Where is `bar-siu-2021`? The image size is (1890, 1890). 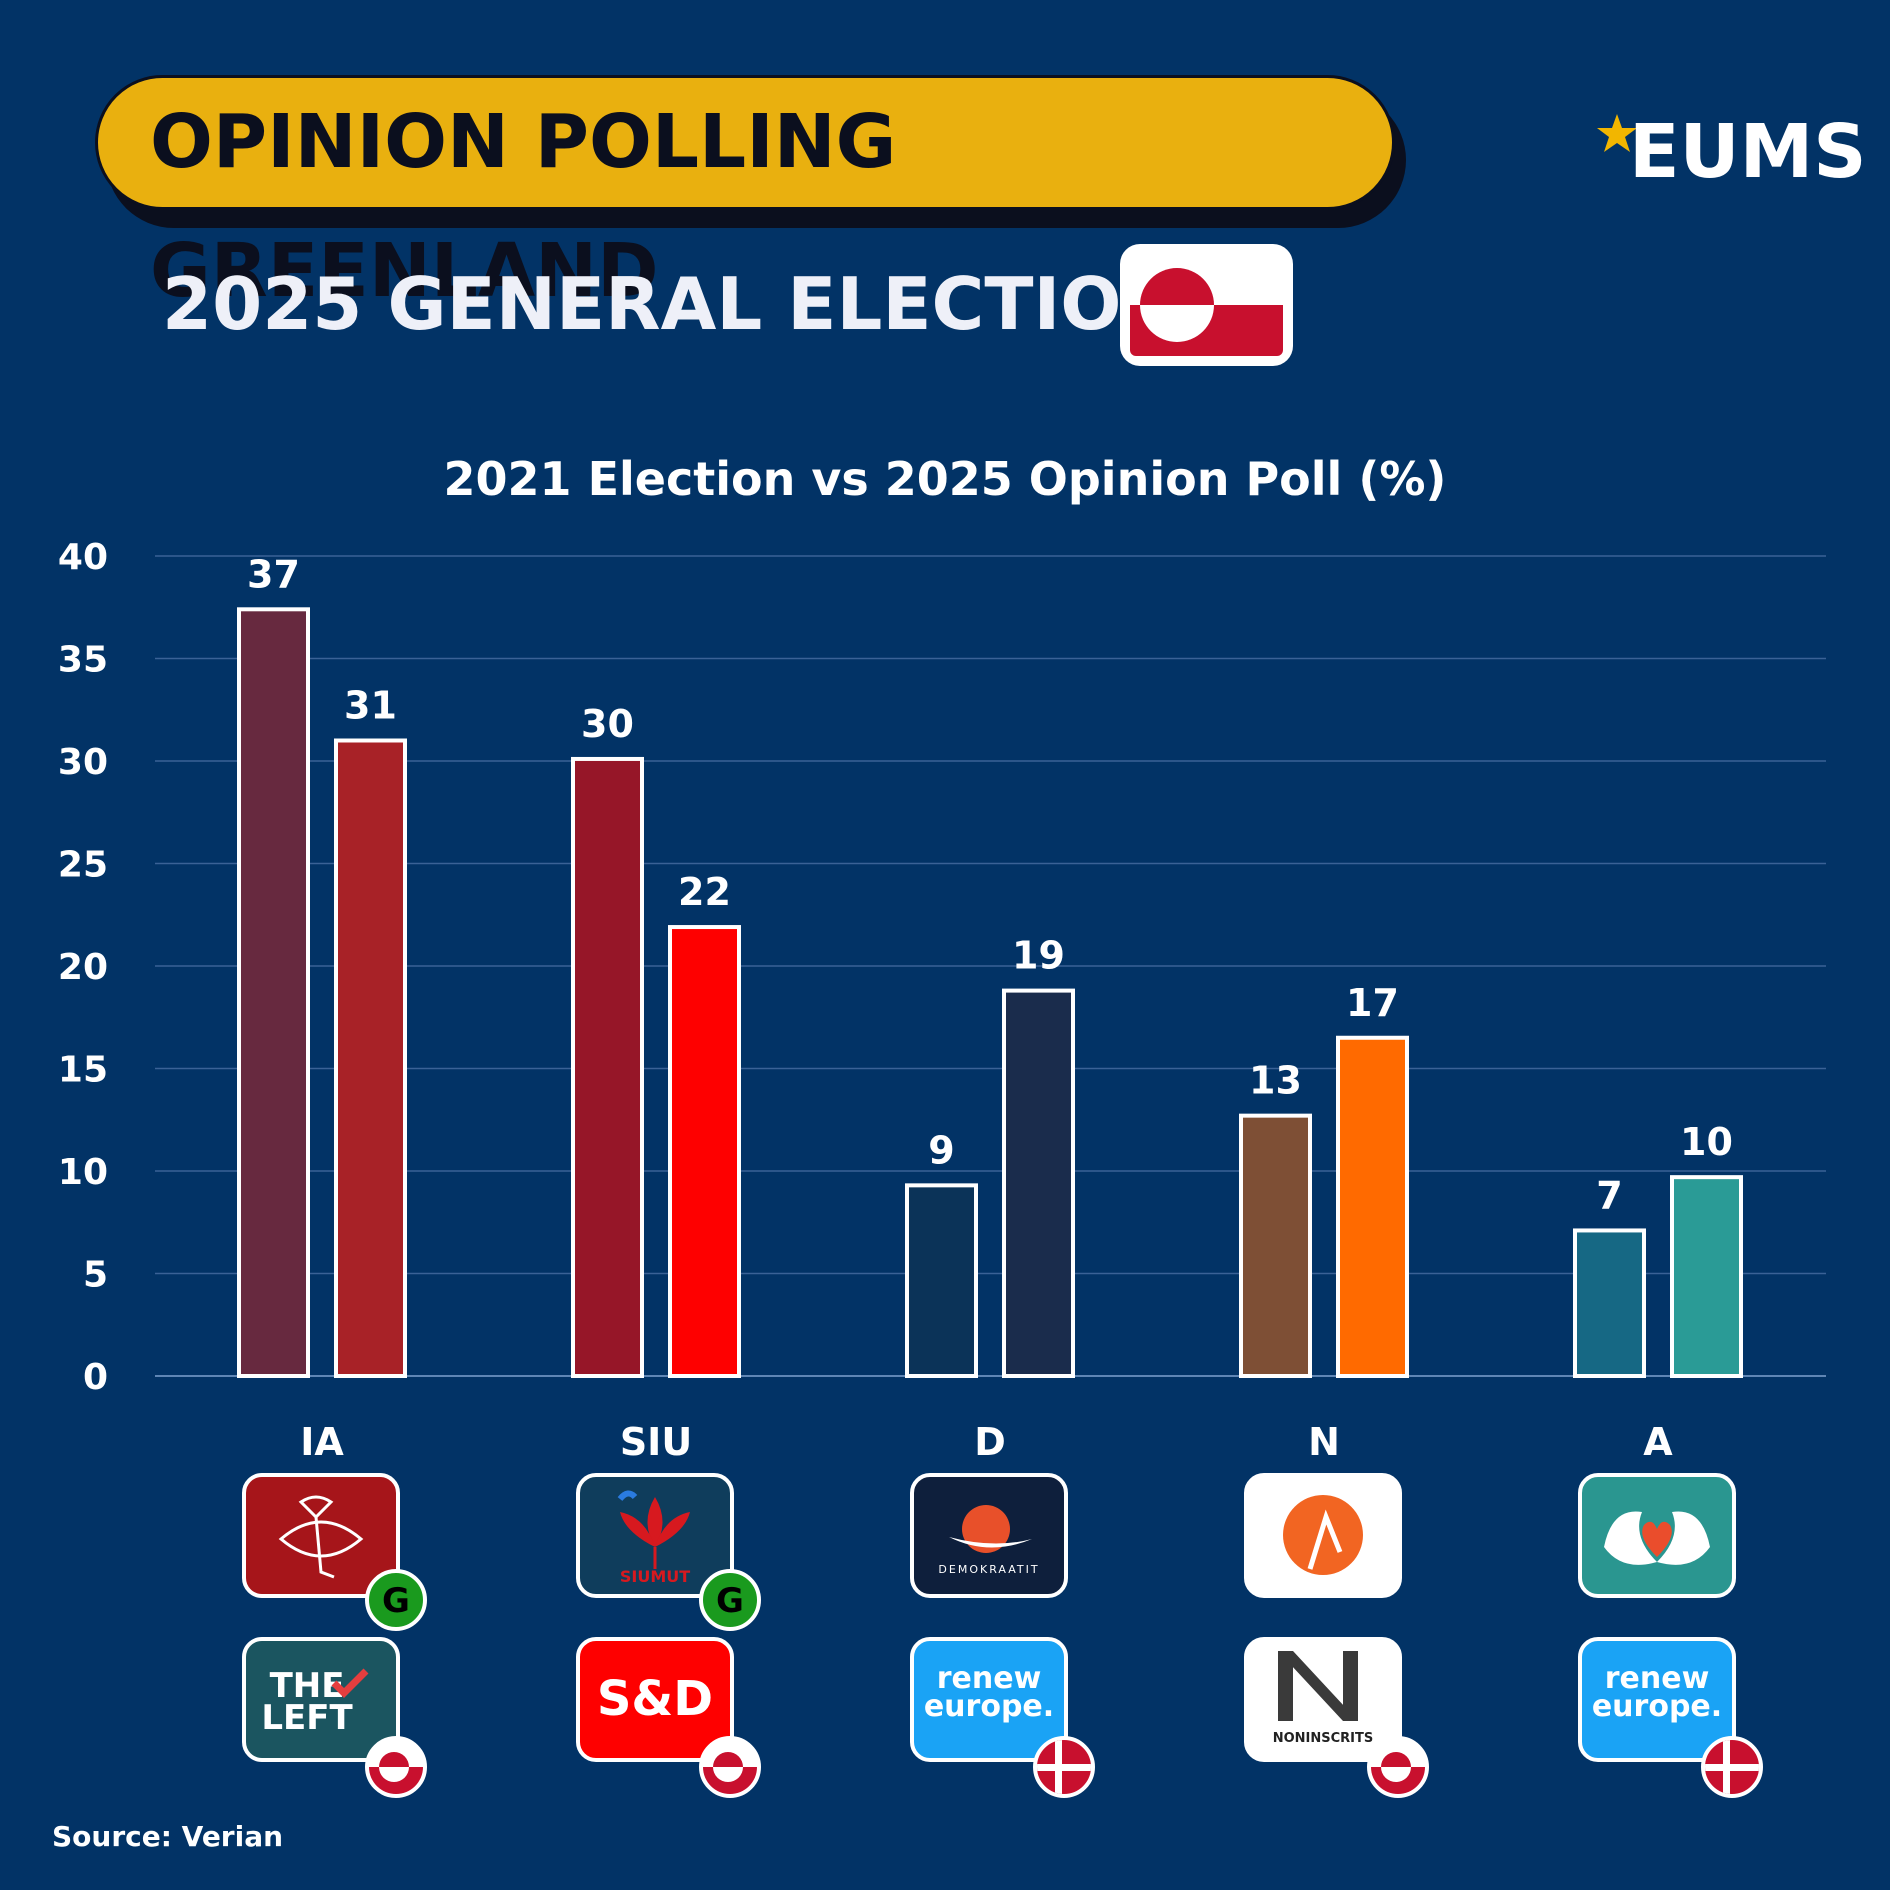 bar-siu-2021 is located at coordinates (607, 1067).